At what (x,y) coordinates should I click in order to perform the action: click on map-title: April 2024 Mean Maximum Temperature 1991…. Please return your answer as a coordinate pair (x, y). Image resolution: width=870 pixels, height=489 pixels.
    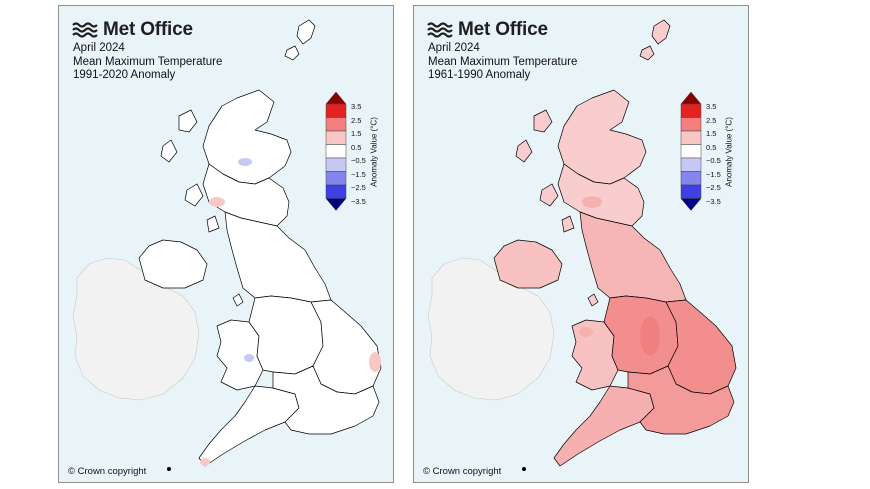
    Looking at the image, I should click on (147, 62).